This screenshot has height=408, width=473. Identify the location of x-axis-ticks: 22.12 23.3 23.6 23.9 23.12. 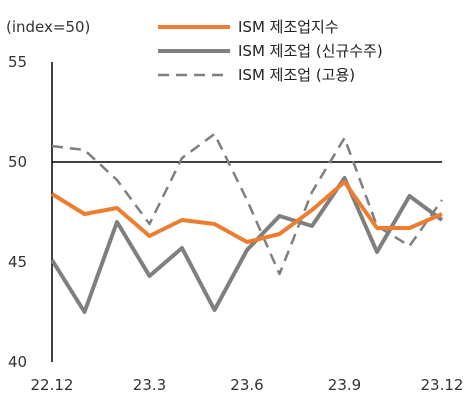
(247, 385).